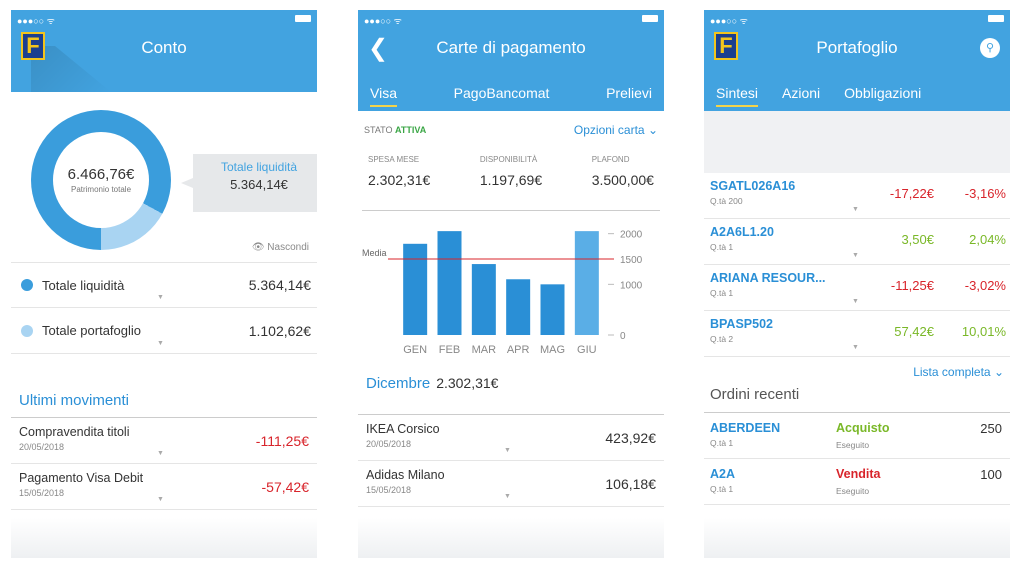 Image resolution: width=1024 pixels, height=571 pixels. What do you see at coordinates (610, 159) in the screenshot?
I see `stat-label: PLAFOND` at bounding box center [610, 159].